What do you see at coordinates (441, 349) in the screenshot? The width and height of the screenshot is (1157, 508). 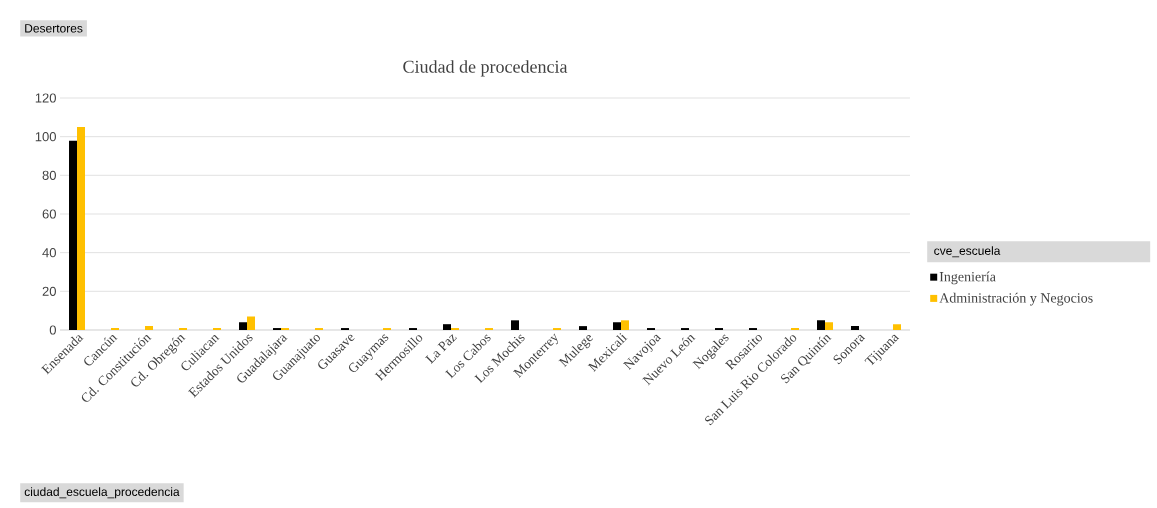 I see `x-tick-label: La Paz` at bounding box center [441, 349].